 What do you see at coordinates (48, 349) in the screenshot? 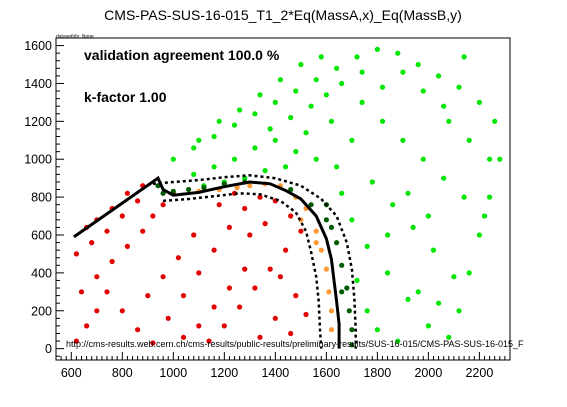
I see `y-tick-label: 0` at bounding box center [48, 349].